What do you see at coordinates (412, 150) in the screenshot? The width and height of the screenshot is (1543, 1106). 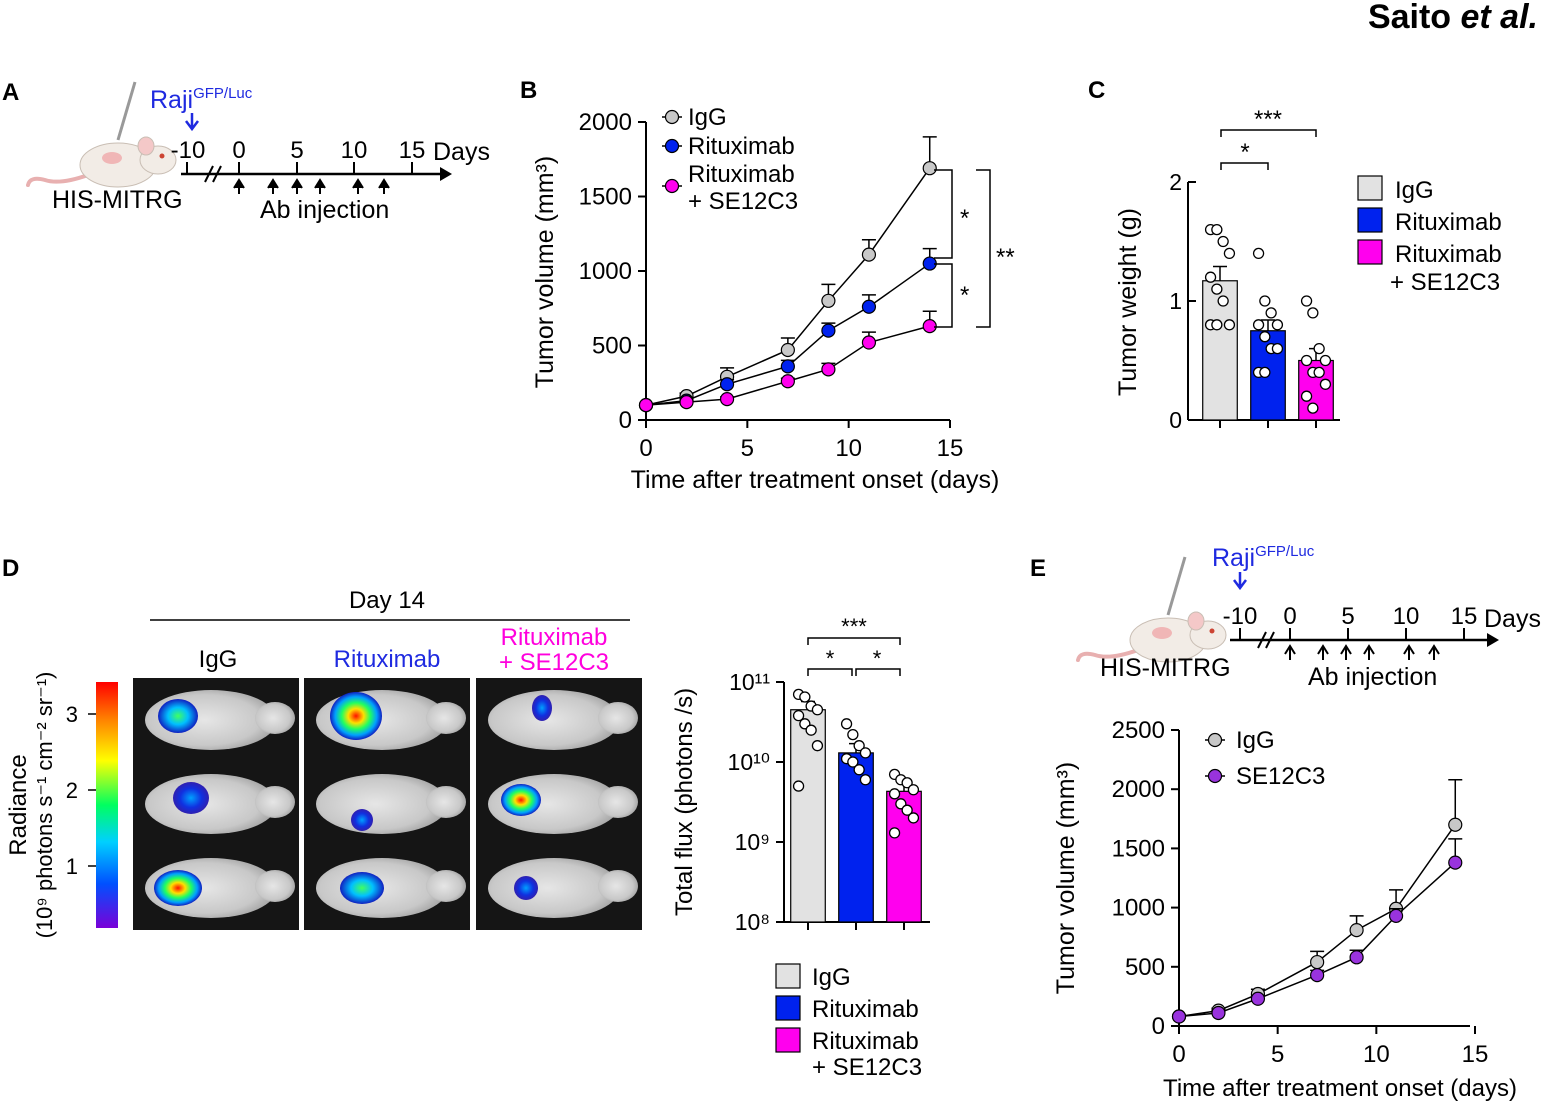 I see `timeline-tick-label: 15` at bounding box center [412, 150].